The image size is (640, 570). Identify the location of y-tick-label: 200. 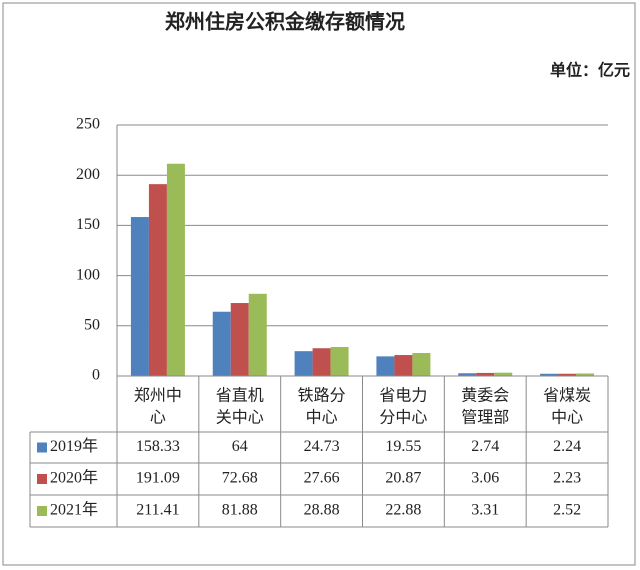
(88, 174).